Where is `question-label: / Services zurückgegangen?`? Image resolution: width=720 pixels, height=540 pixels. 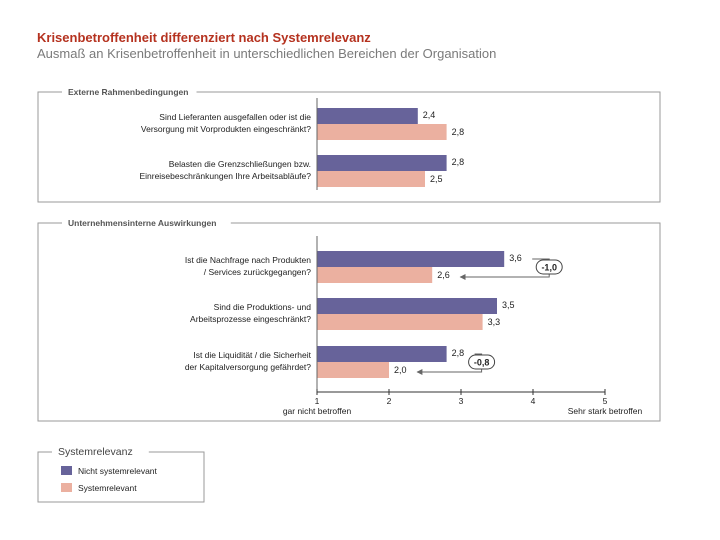 question-label: / Services zurückgegangen? is located at coordinates (258, 272).